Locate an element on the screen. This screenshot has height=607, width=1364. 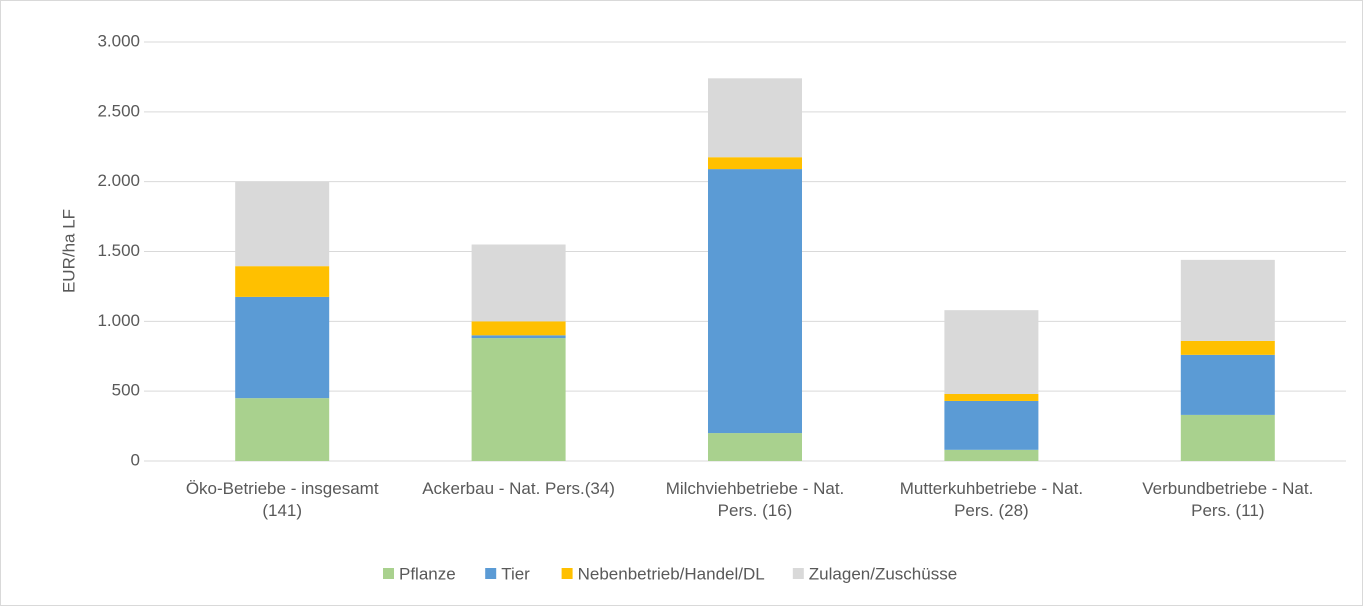
x-tick-label: Mutterkuhbetriebe - Nat. Pers. (28) is located at coordinates (991, 499).